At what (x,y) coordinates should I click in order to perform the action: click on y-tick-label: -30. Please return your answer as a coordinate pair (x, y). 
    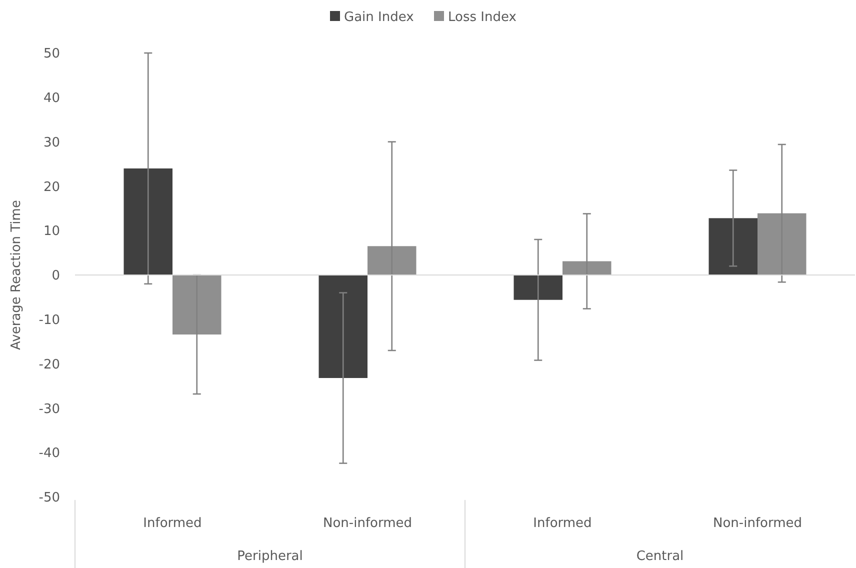
    Looking at the image, I should click on (49, 409).